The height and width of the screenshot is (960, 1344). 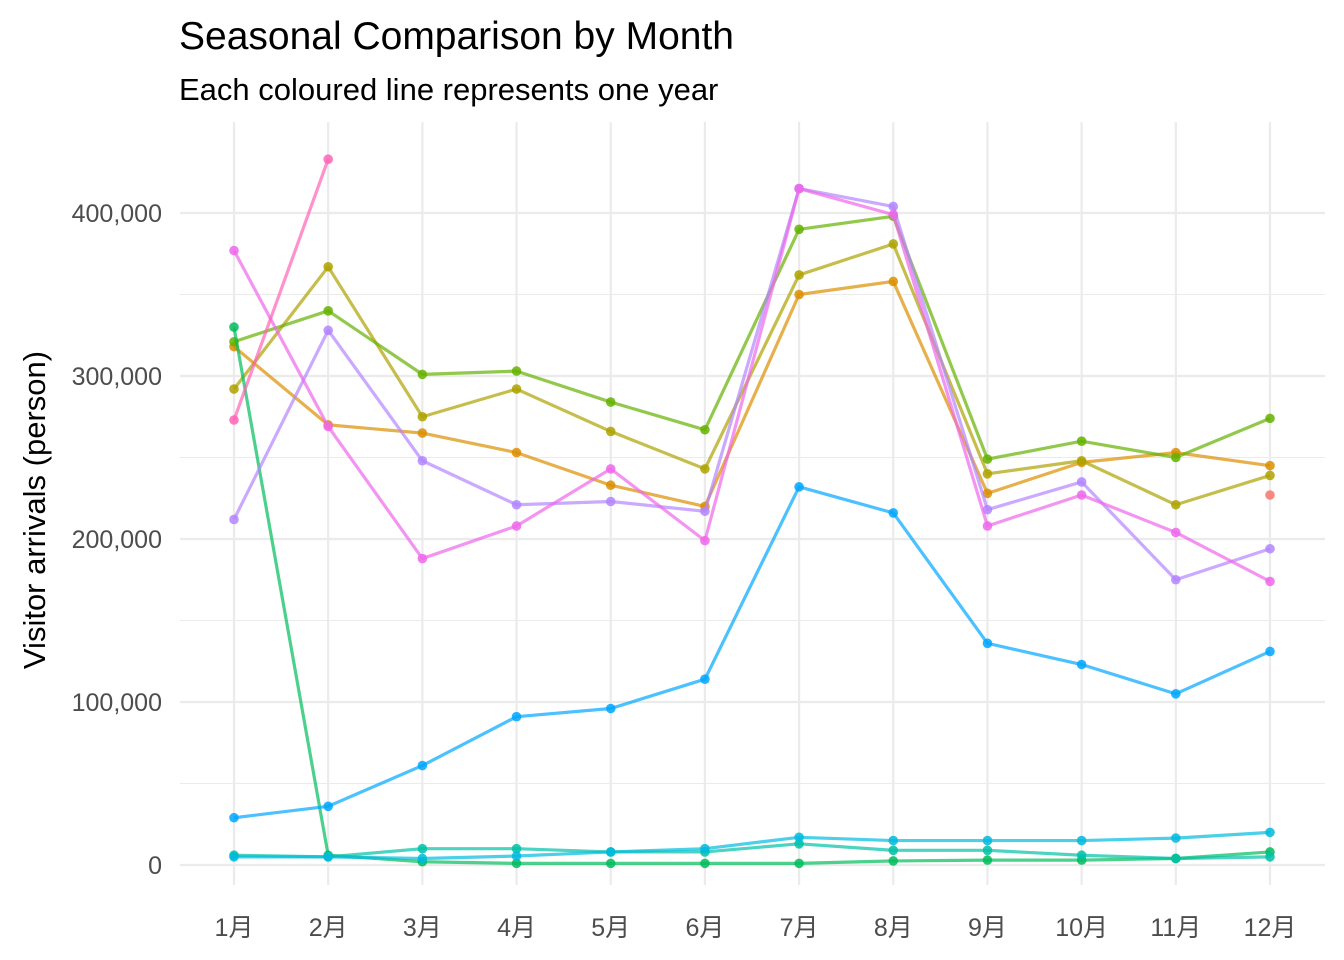 What do you see at coordinates (117, 540) in the screenshot?
I see `y-axis-ticks: 0 100,000 200,000 300,000 400,000` at bounding box center [117, 540].